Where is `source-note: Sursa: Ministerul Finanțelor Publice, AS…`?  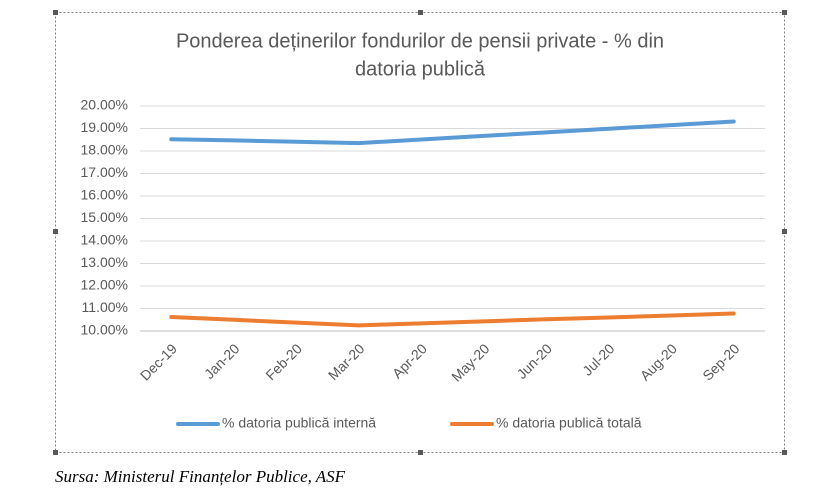
source-note: Sursa: Ministerul Finanțelor Publice, AS… is located at coordinates (200, 476).